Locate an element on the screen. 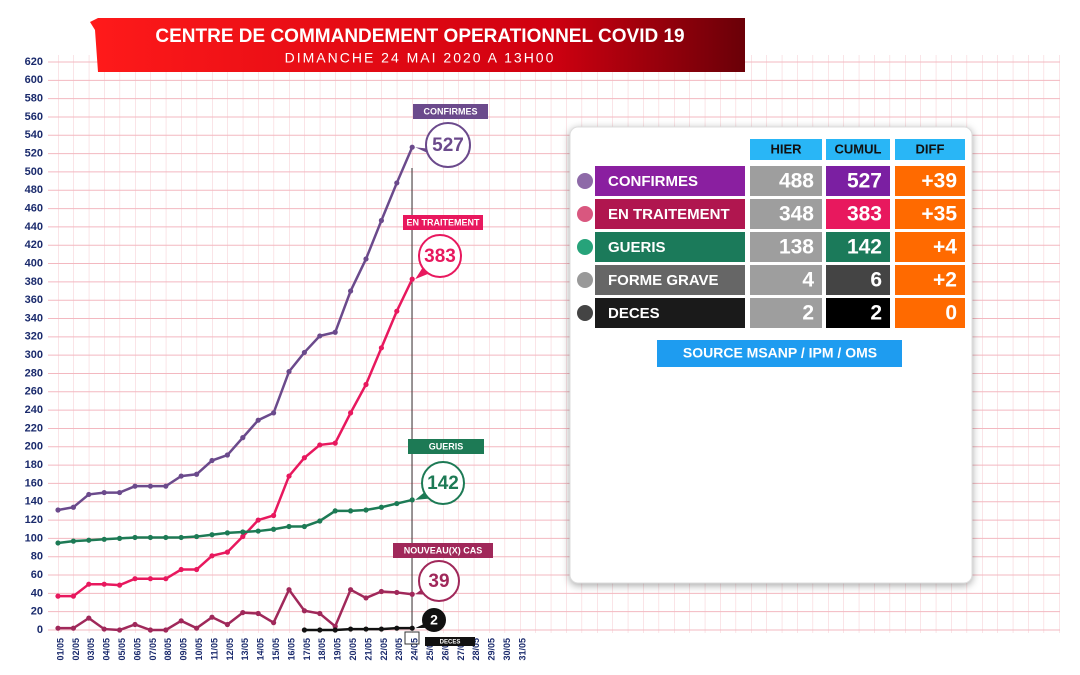 This screenshot has width=1080, height=675. x-tick-label: 22/05 is located at coordinates (384, 649).